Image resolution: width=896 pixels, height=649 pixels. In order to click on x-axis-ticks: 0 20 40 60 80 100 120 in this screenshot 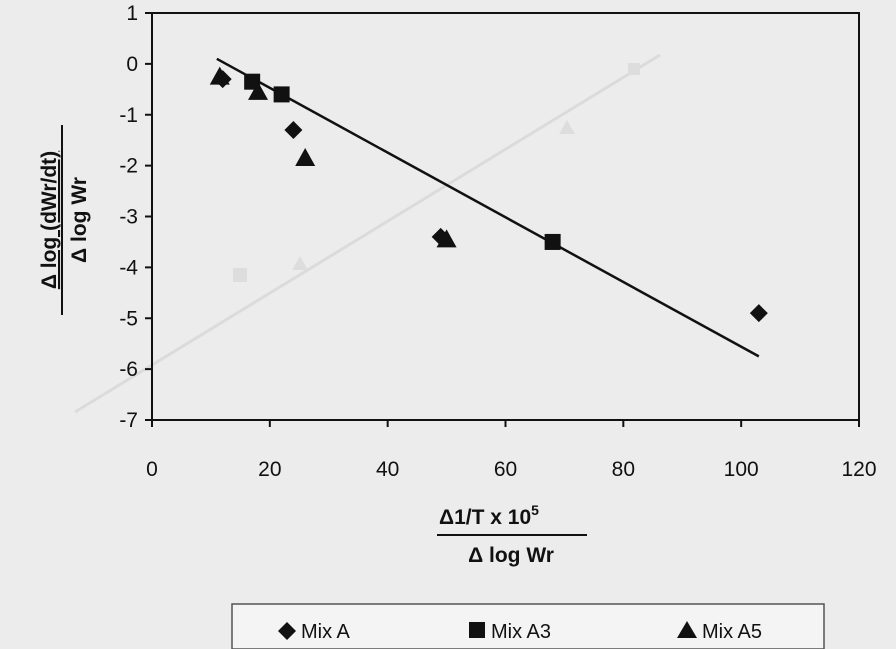, I will do `click(511, 450)`.